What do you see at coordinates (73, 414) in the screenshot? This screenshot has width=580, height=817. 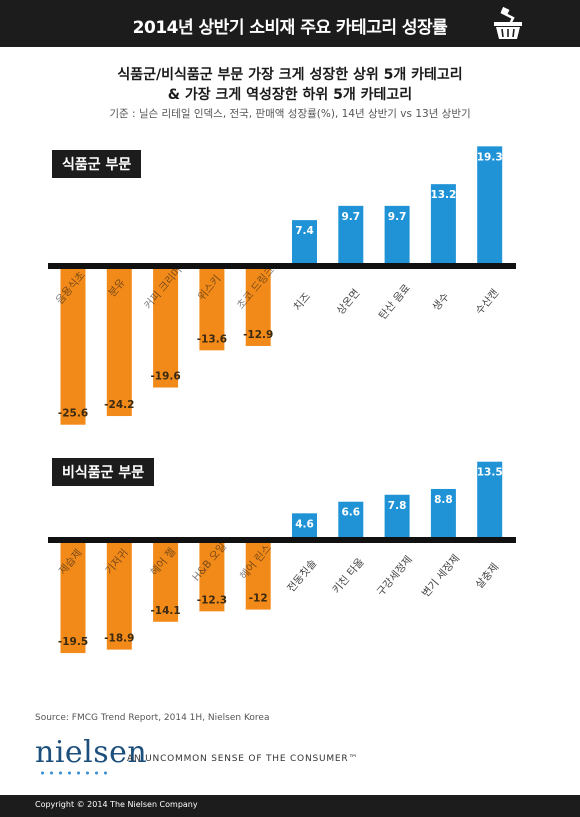 I see `data-label: -25.6` at bounding box center [73, 414].